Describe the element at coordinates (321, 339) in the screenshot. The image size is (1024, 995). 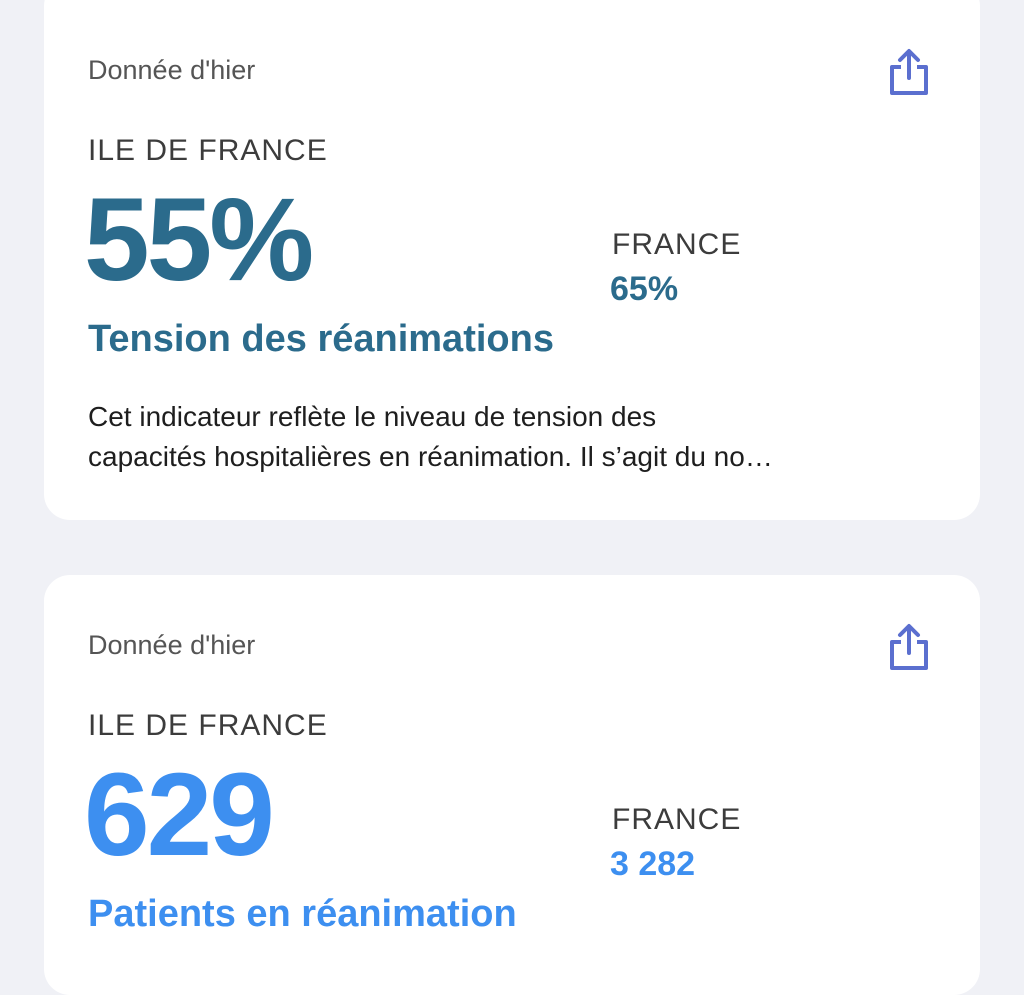
I see `indicator-title: Tension des réanimations` at that location.